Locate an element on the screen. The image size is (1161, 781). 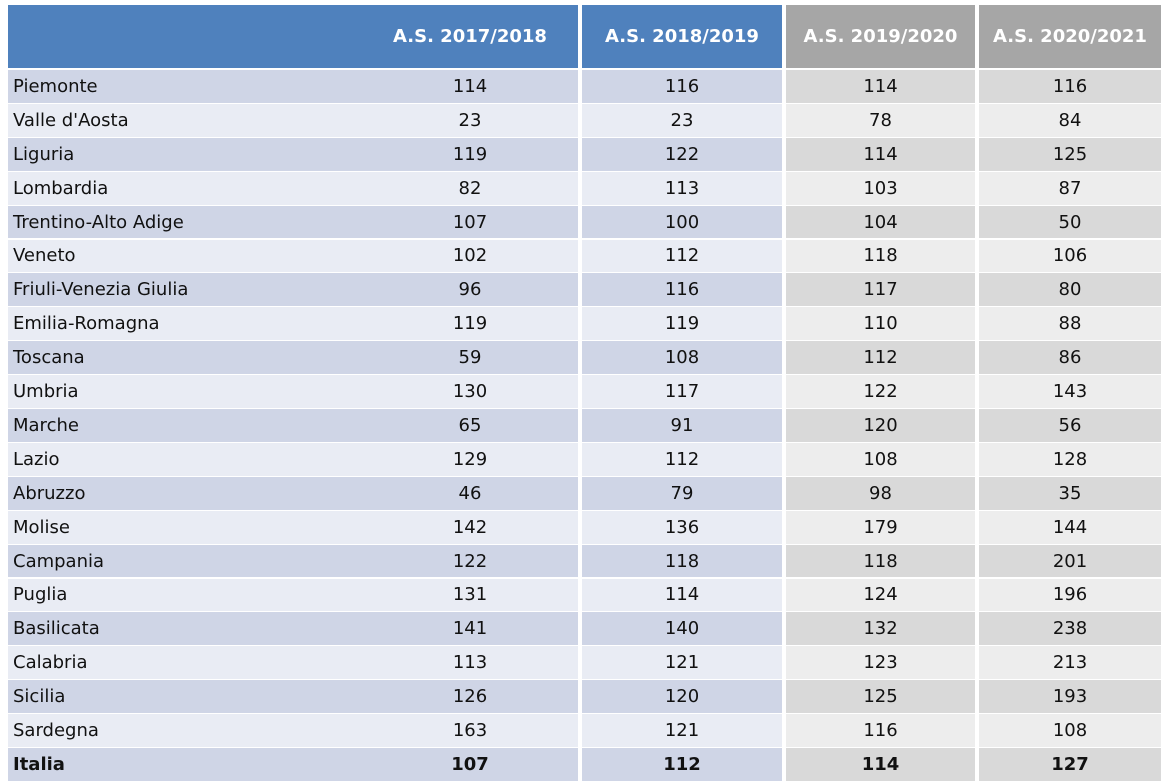
row-value: 87 is located at coordinates (1070, 188).